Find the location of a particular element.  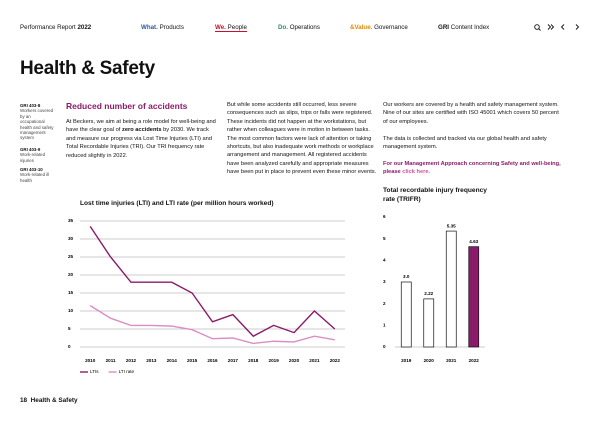

prev-icon is located at coordinates (562, 27).